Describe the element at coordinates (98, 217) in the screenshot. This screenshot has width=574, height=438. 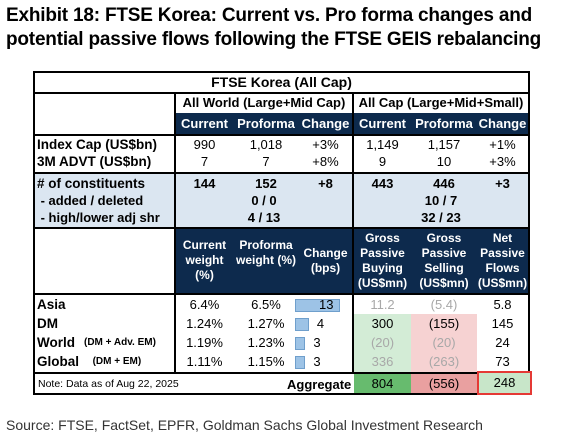
I see `row-label-adj-shr: - high/lower adj shr` at that location.